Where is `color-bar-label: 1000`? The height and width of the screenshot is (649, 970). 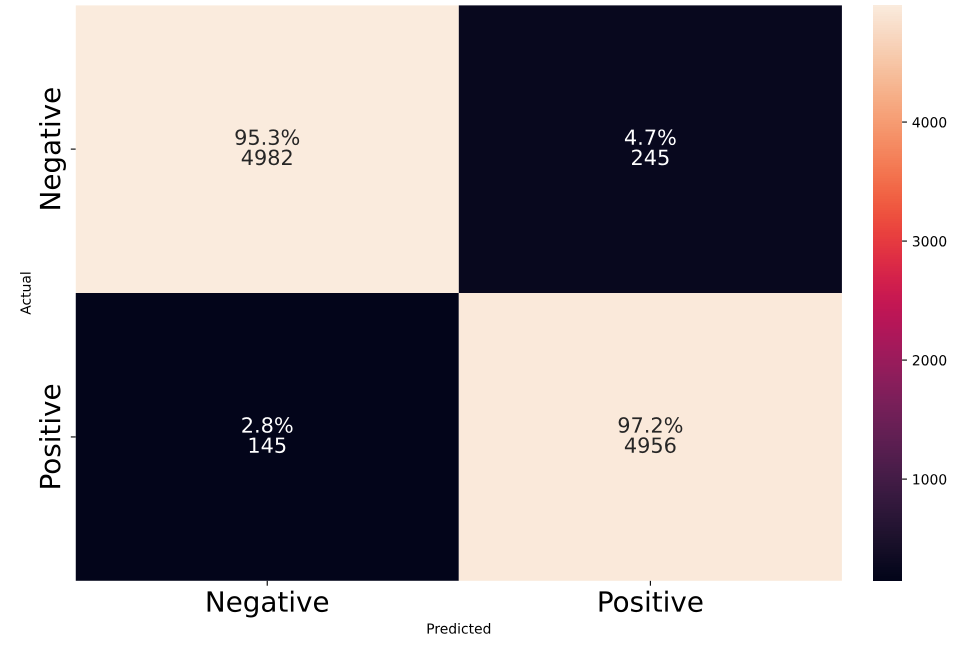
color-bar-label: 1000 is located at coordinates (929, 479).